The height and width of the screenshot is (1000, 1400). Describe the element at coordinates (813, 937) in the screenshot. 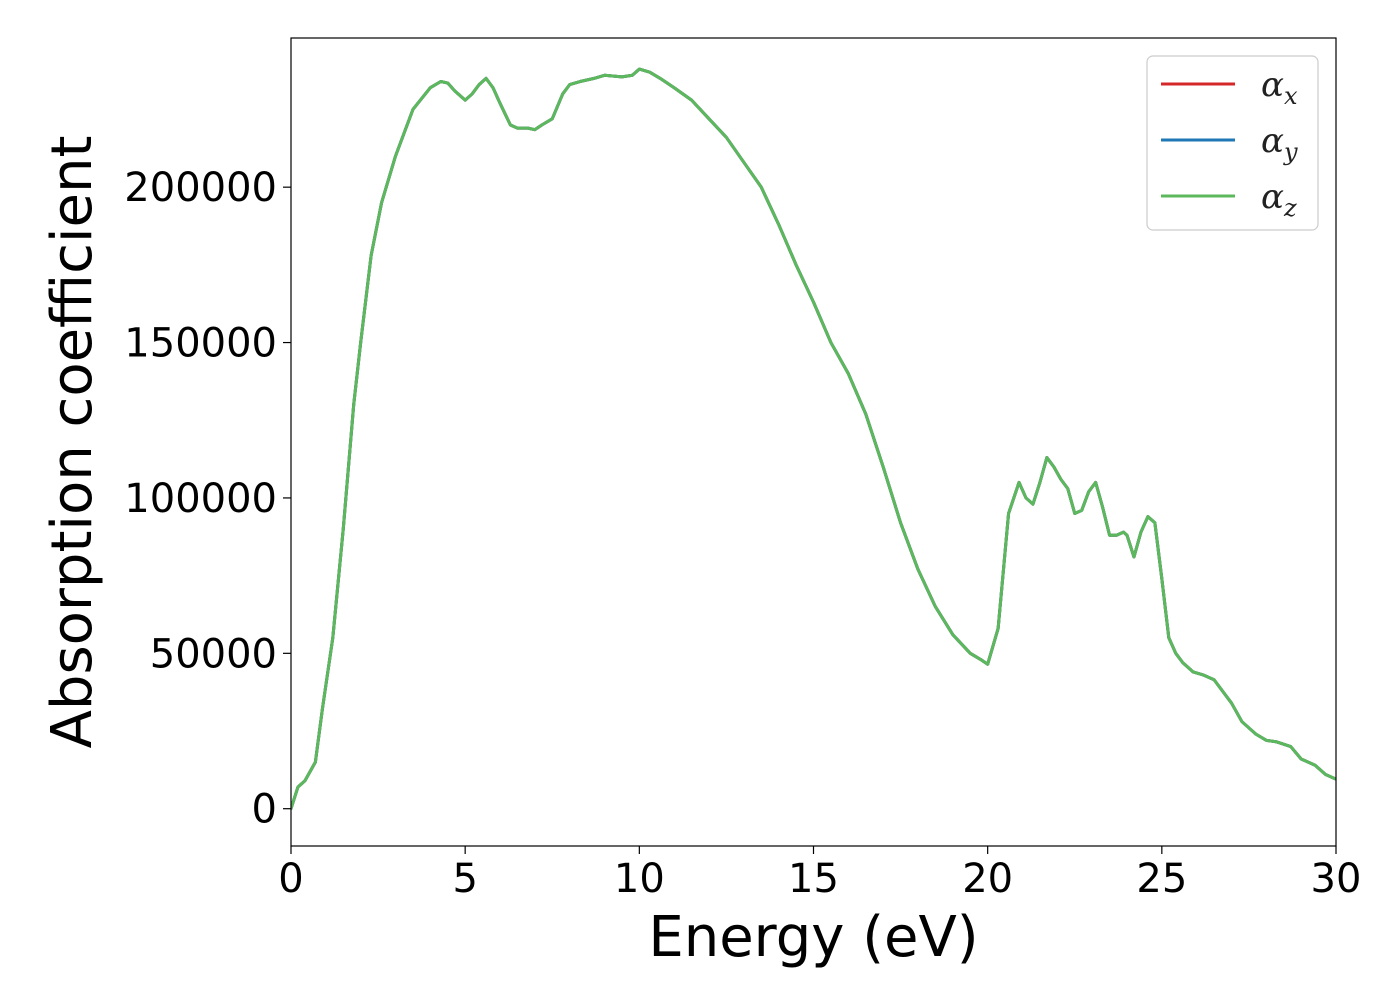

I see `x-axis-title: Energy (eV)` at that location.